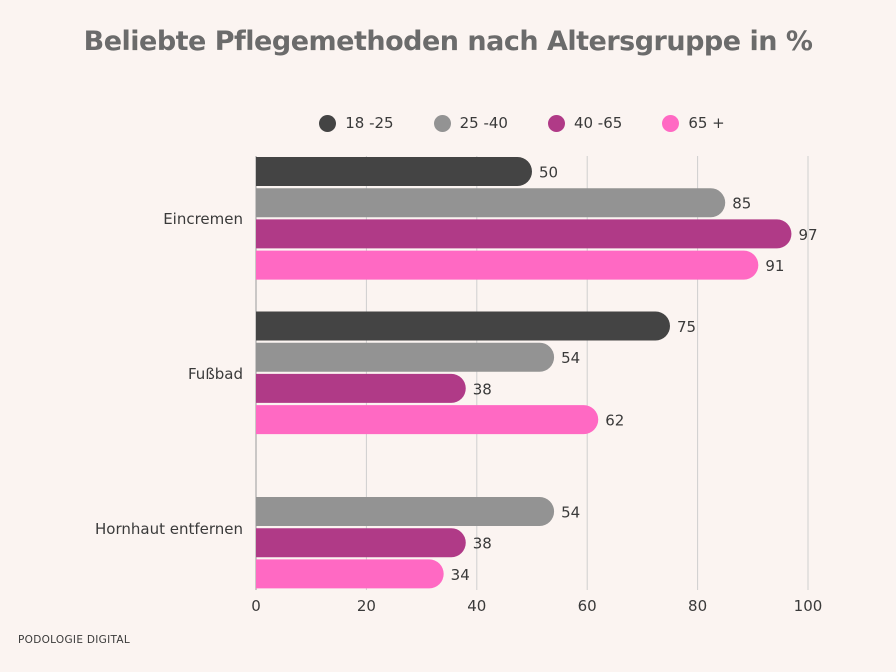  Describe the element at coordinates (697, 606) in the screenshot. I see `x-tick-label: 80` at that location.